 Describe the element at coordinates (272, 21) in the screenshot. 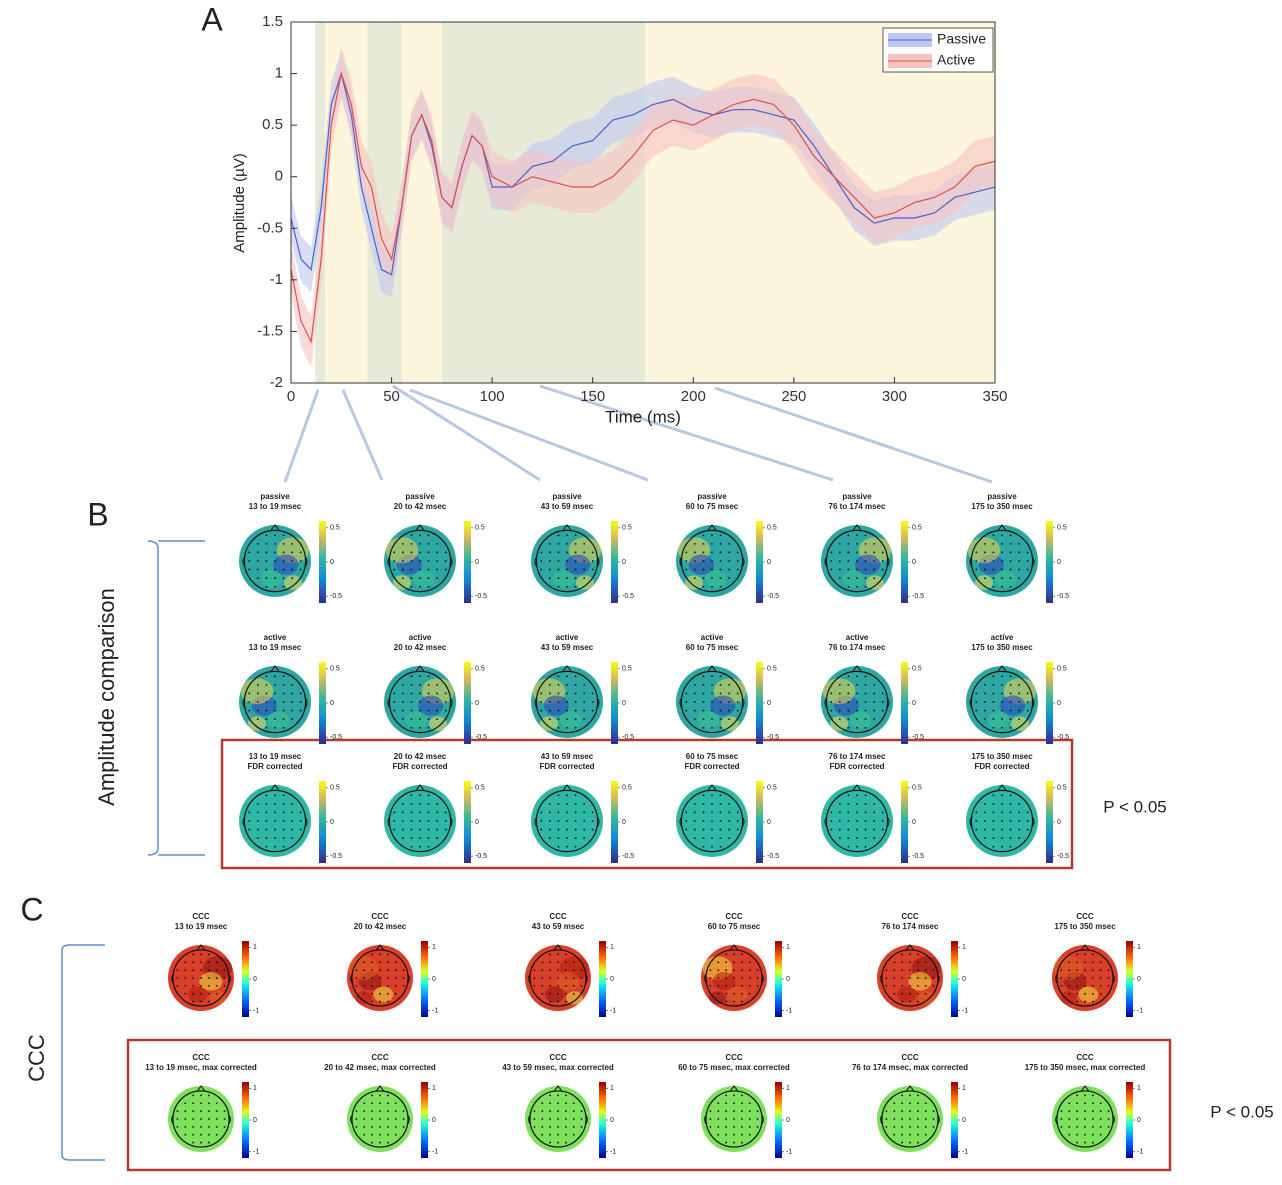

I see `y-tick-label: 1.5` at that location.